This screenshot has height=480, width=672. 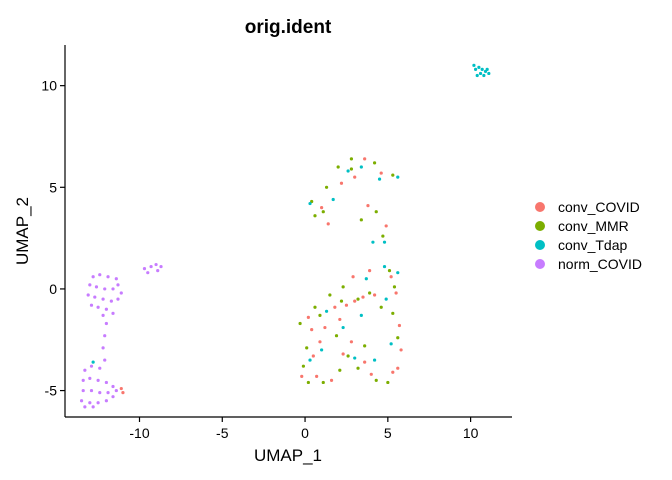 I want to click on chart-title: orig.ident, so click(x=288, y=27).